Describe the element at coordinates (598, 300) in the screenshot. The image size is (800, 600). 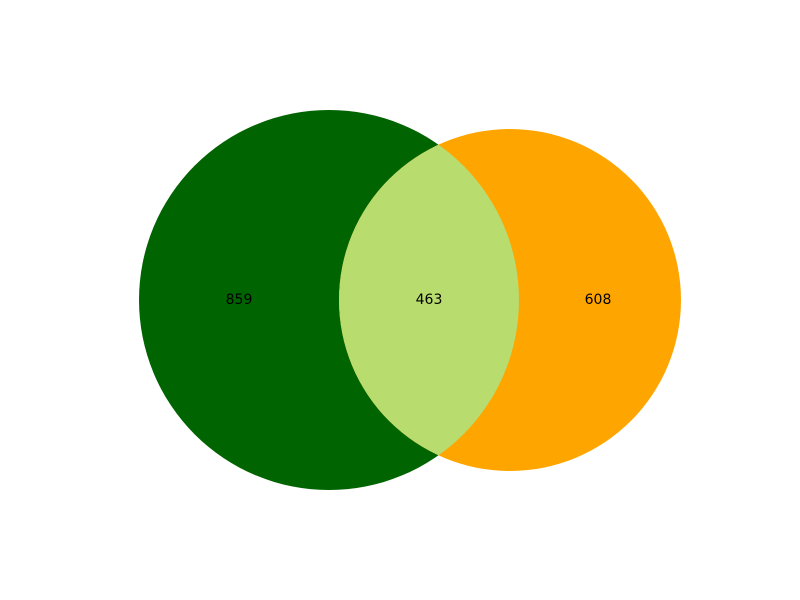
I see `set-b-only-label: 608` at that location.